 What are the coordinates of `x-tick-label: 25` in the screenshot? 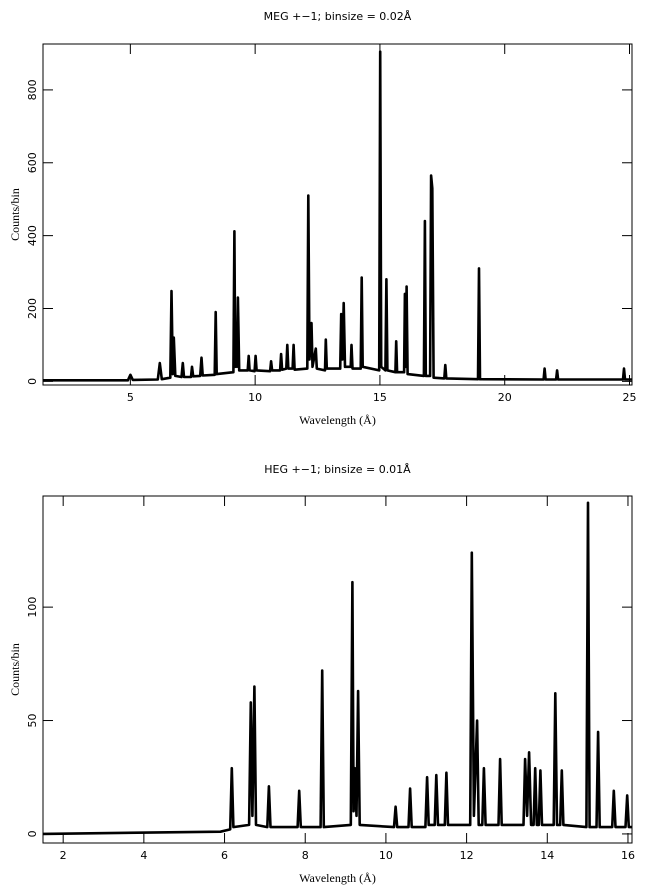 It's located at (630, 397).